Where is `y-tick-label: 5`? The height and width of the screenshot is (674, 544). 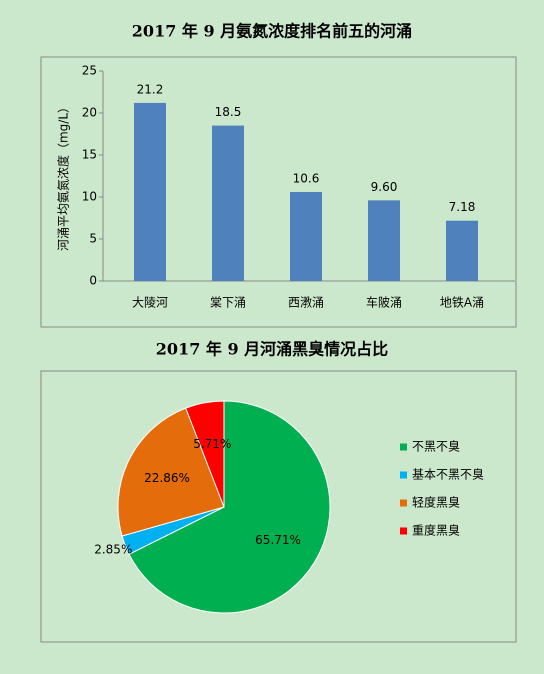 y-tick-label: 5 is located at coordinates (93, 239).